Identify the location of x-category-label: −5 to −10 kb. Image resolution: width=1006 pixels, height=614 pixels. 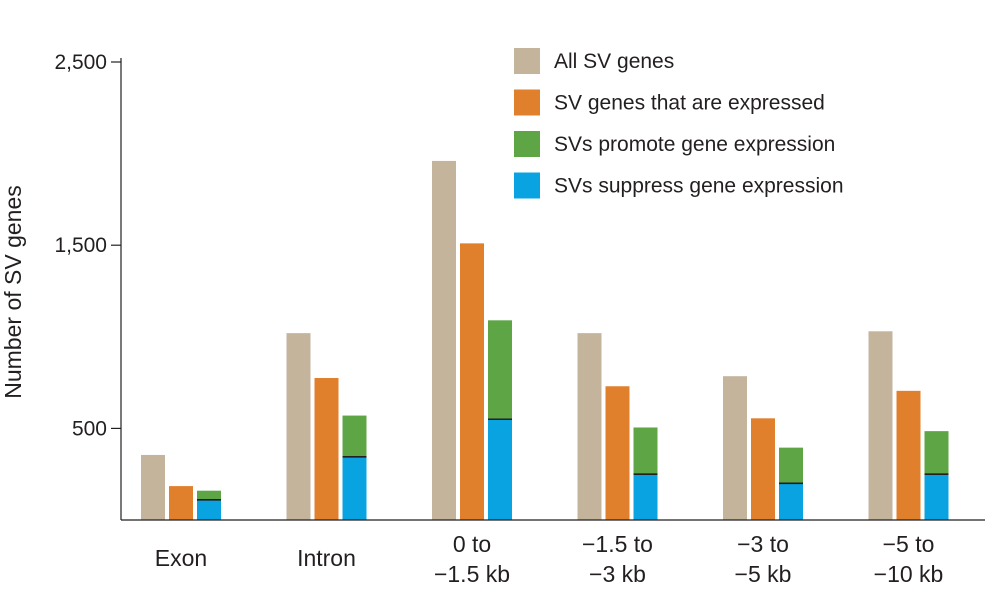
(909, 559).